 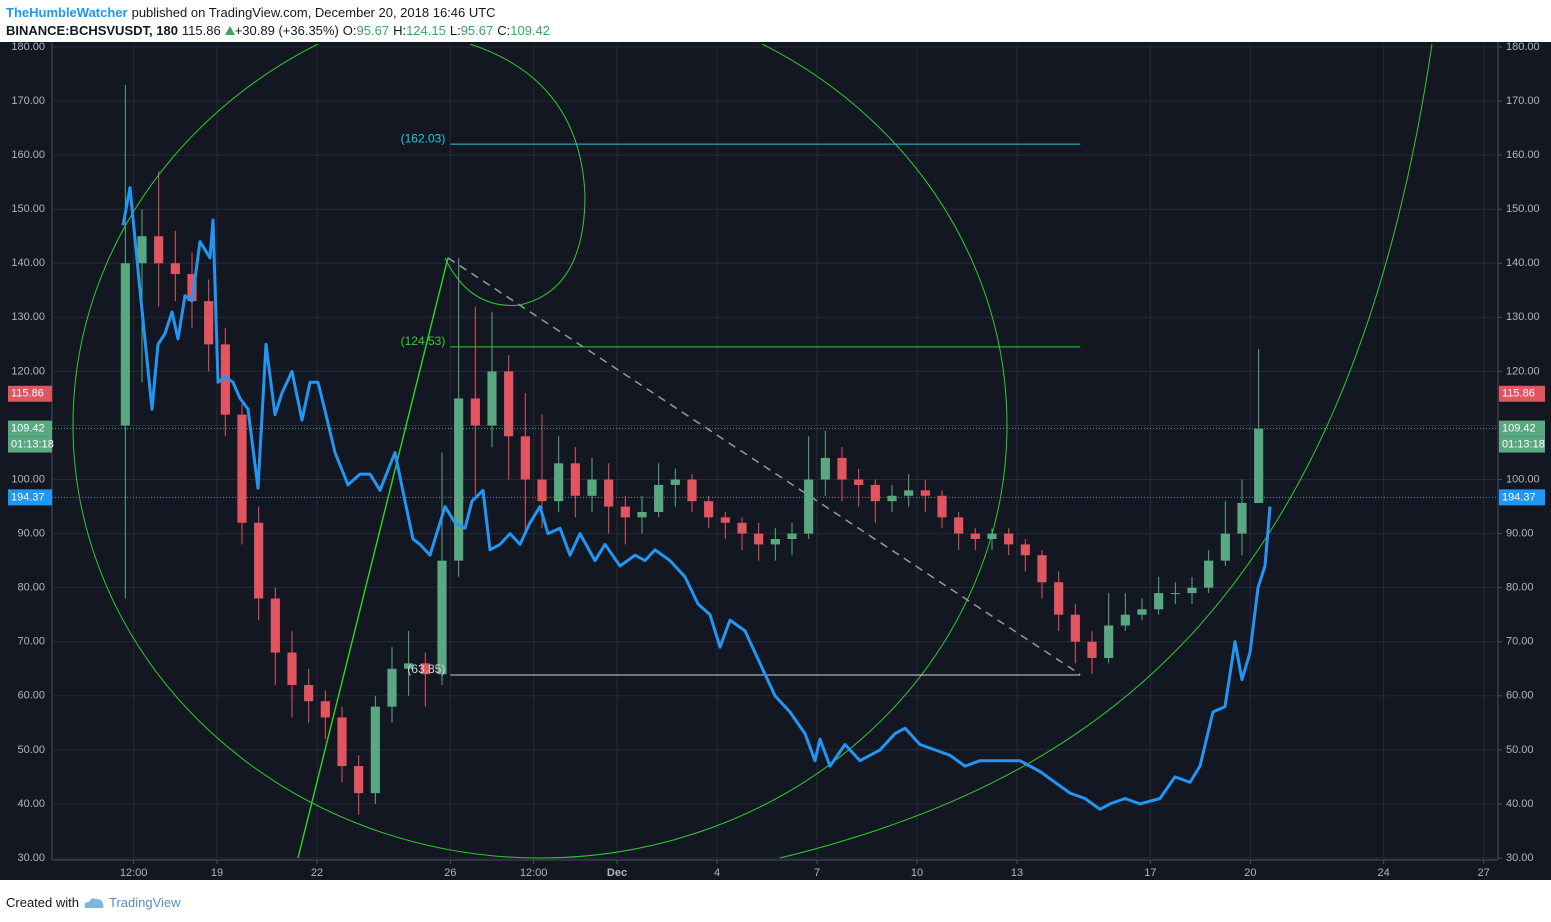 What do you see at coordinates (1250, 873) in the screenshot?
I see `x-tick-label: 20` at bounding box center [1250, 873].